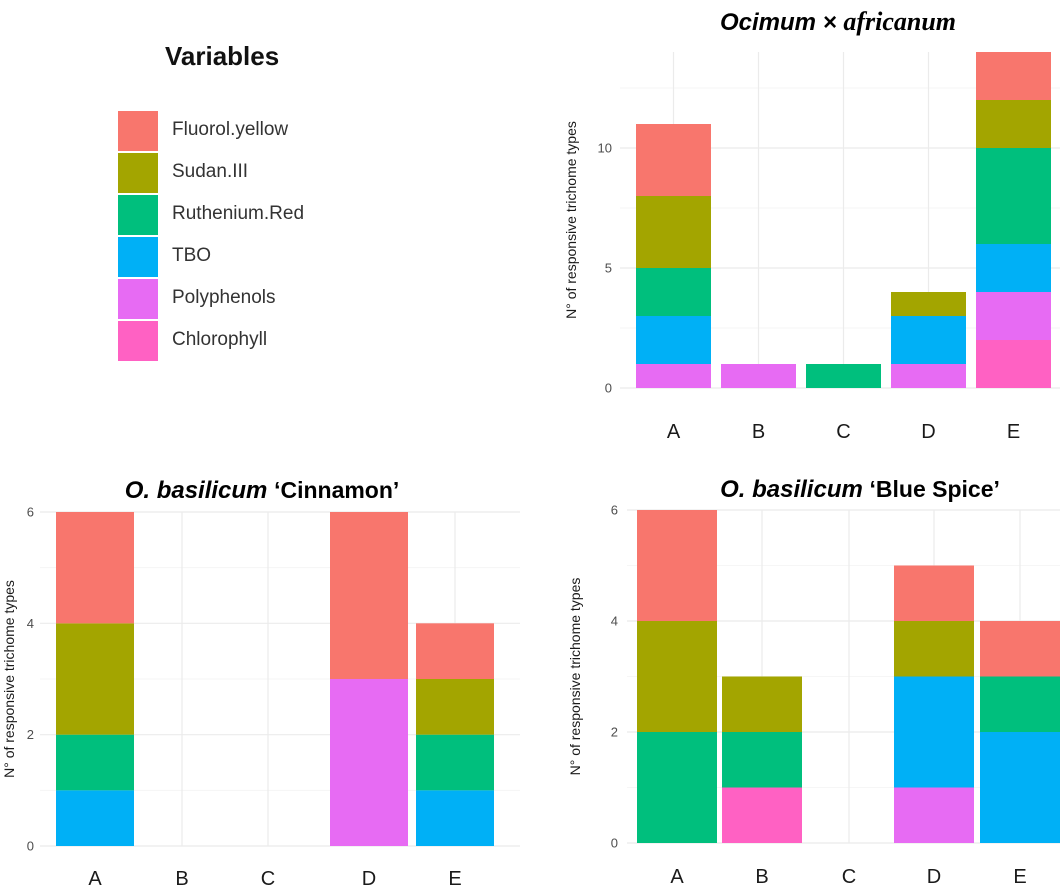 This screenshot has height=892, width=1063. I want to click on legend-label: Fluorol.yellow, so click(230, 129).